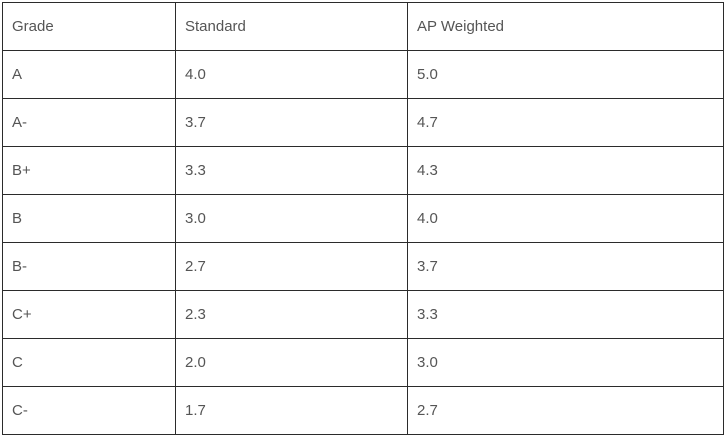 The image size is (726, 446). I want to click on cell-ap-weighted: 4.0, so click(565, 218).